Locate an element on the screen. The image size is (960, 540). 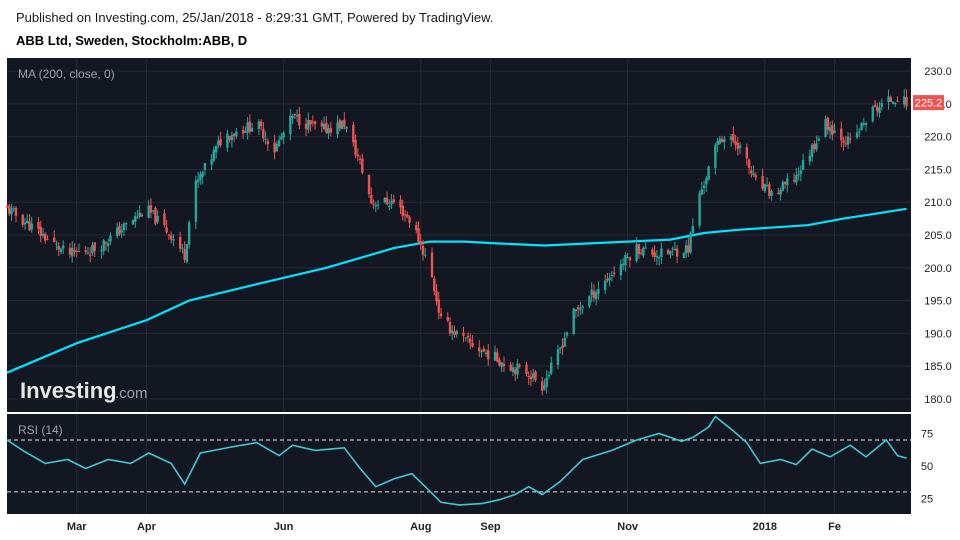
panel-divider is located at coordinates (459, 413).